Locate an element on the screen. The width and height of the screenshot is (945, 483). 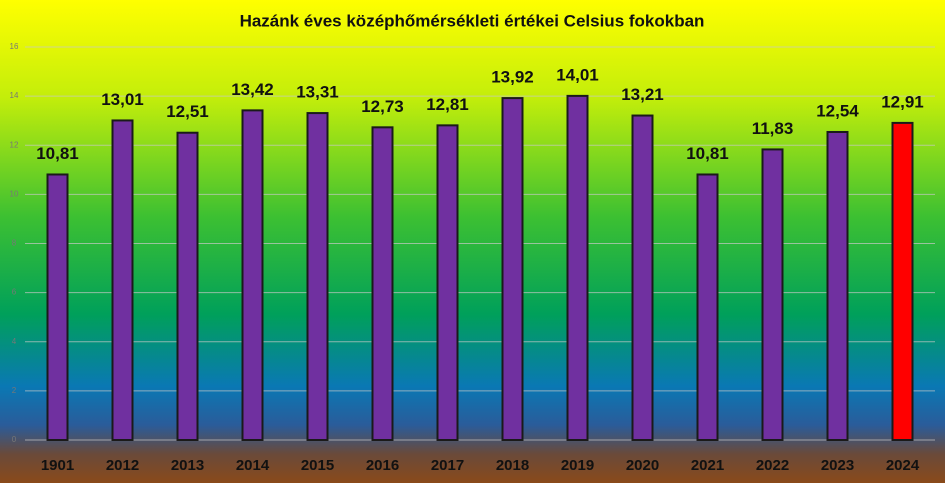
x-tick-label: 2018 is located at coordinates (512, 465).